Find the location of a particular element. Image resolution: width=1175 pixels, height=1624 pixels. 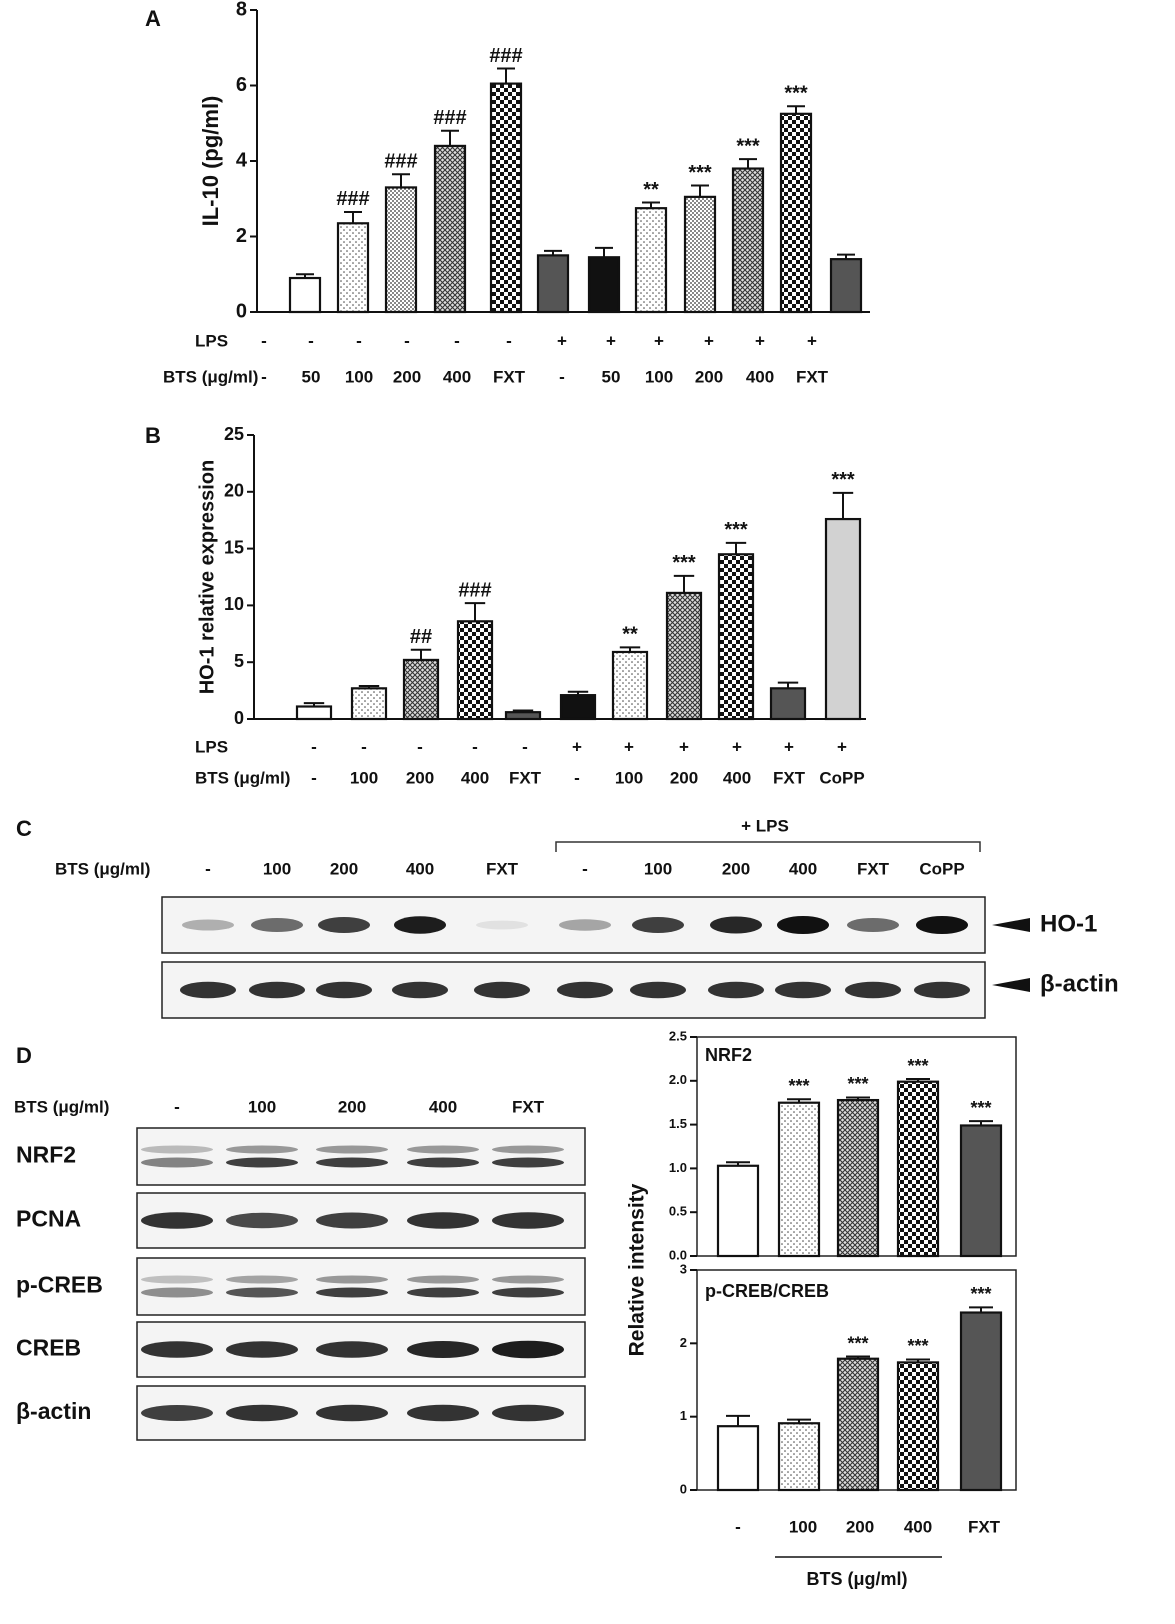

y-tick-label: 20 is located at coordinates (234, 491).